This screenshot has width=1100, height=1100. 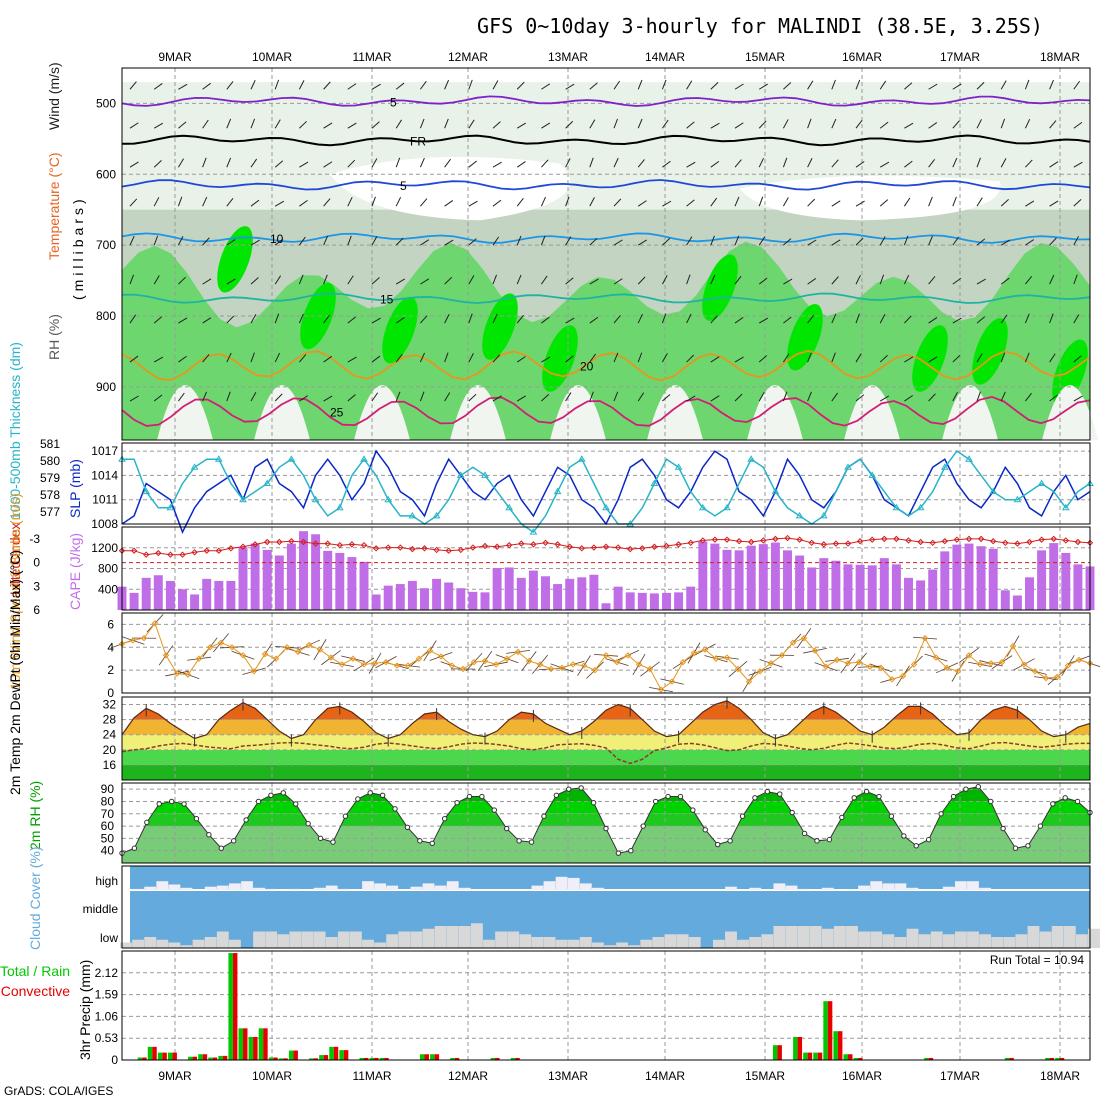 I want to click on slp-line, so click(x=606, y=491).